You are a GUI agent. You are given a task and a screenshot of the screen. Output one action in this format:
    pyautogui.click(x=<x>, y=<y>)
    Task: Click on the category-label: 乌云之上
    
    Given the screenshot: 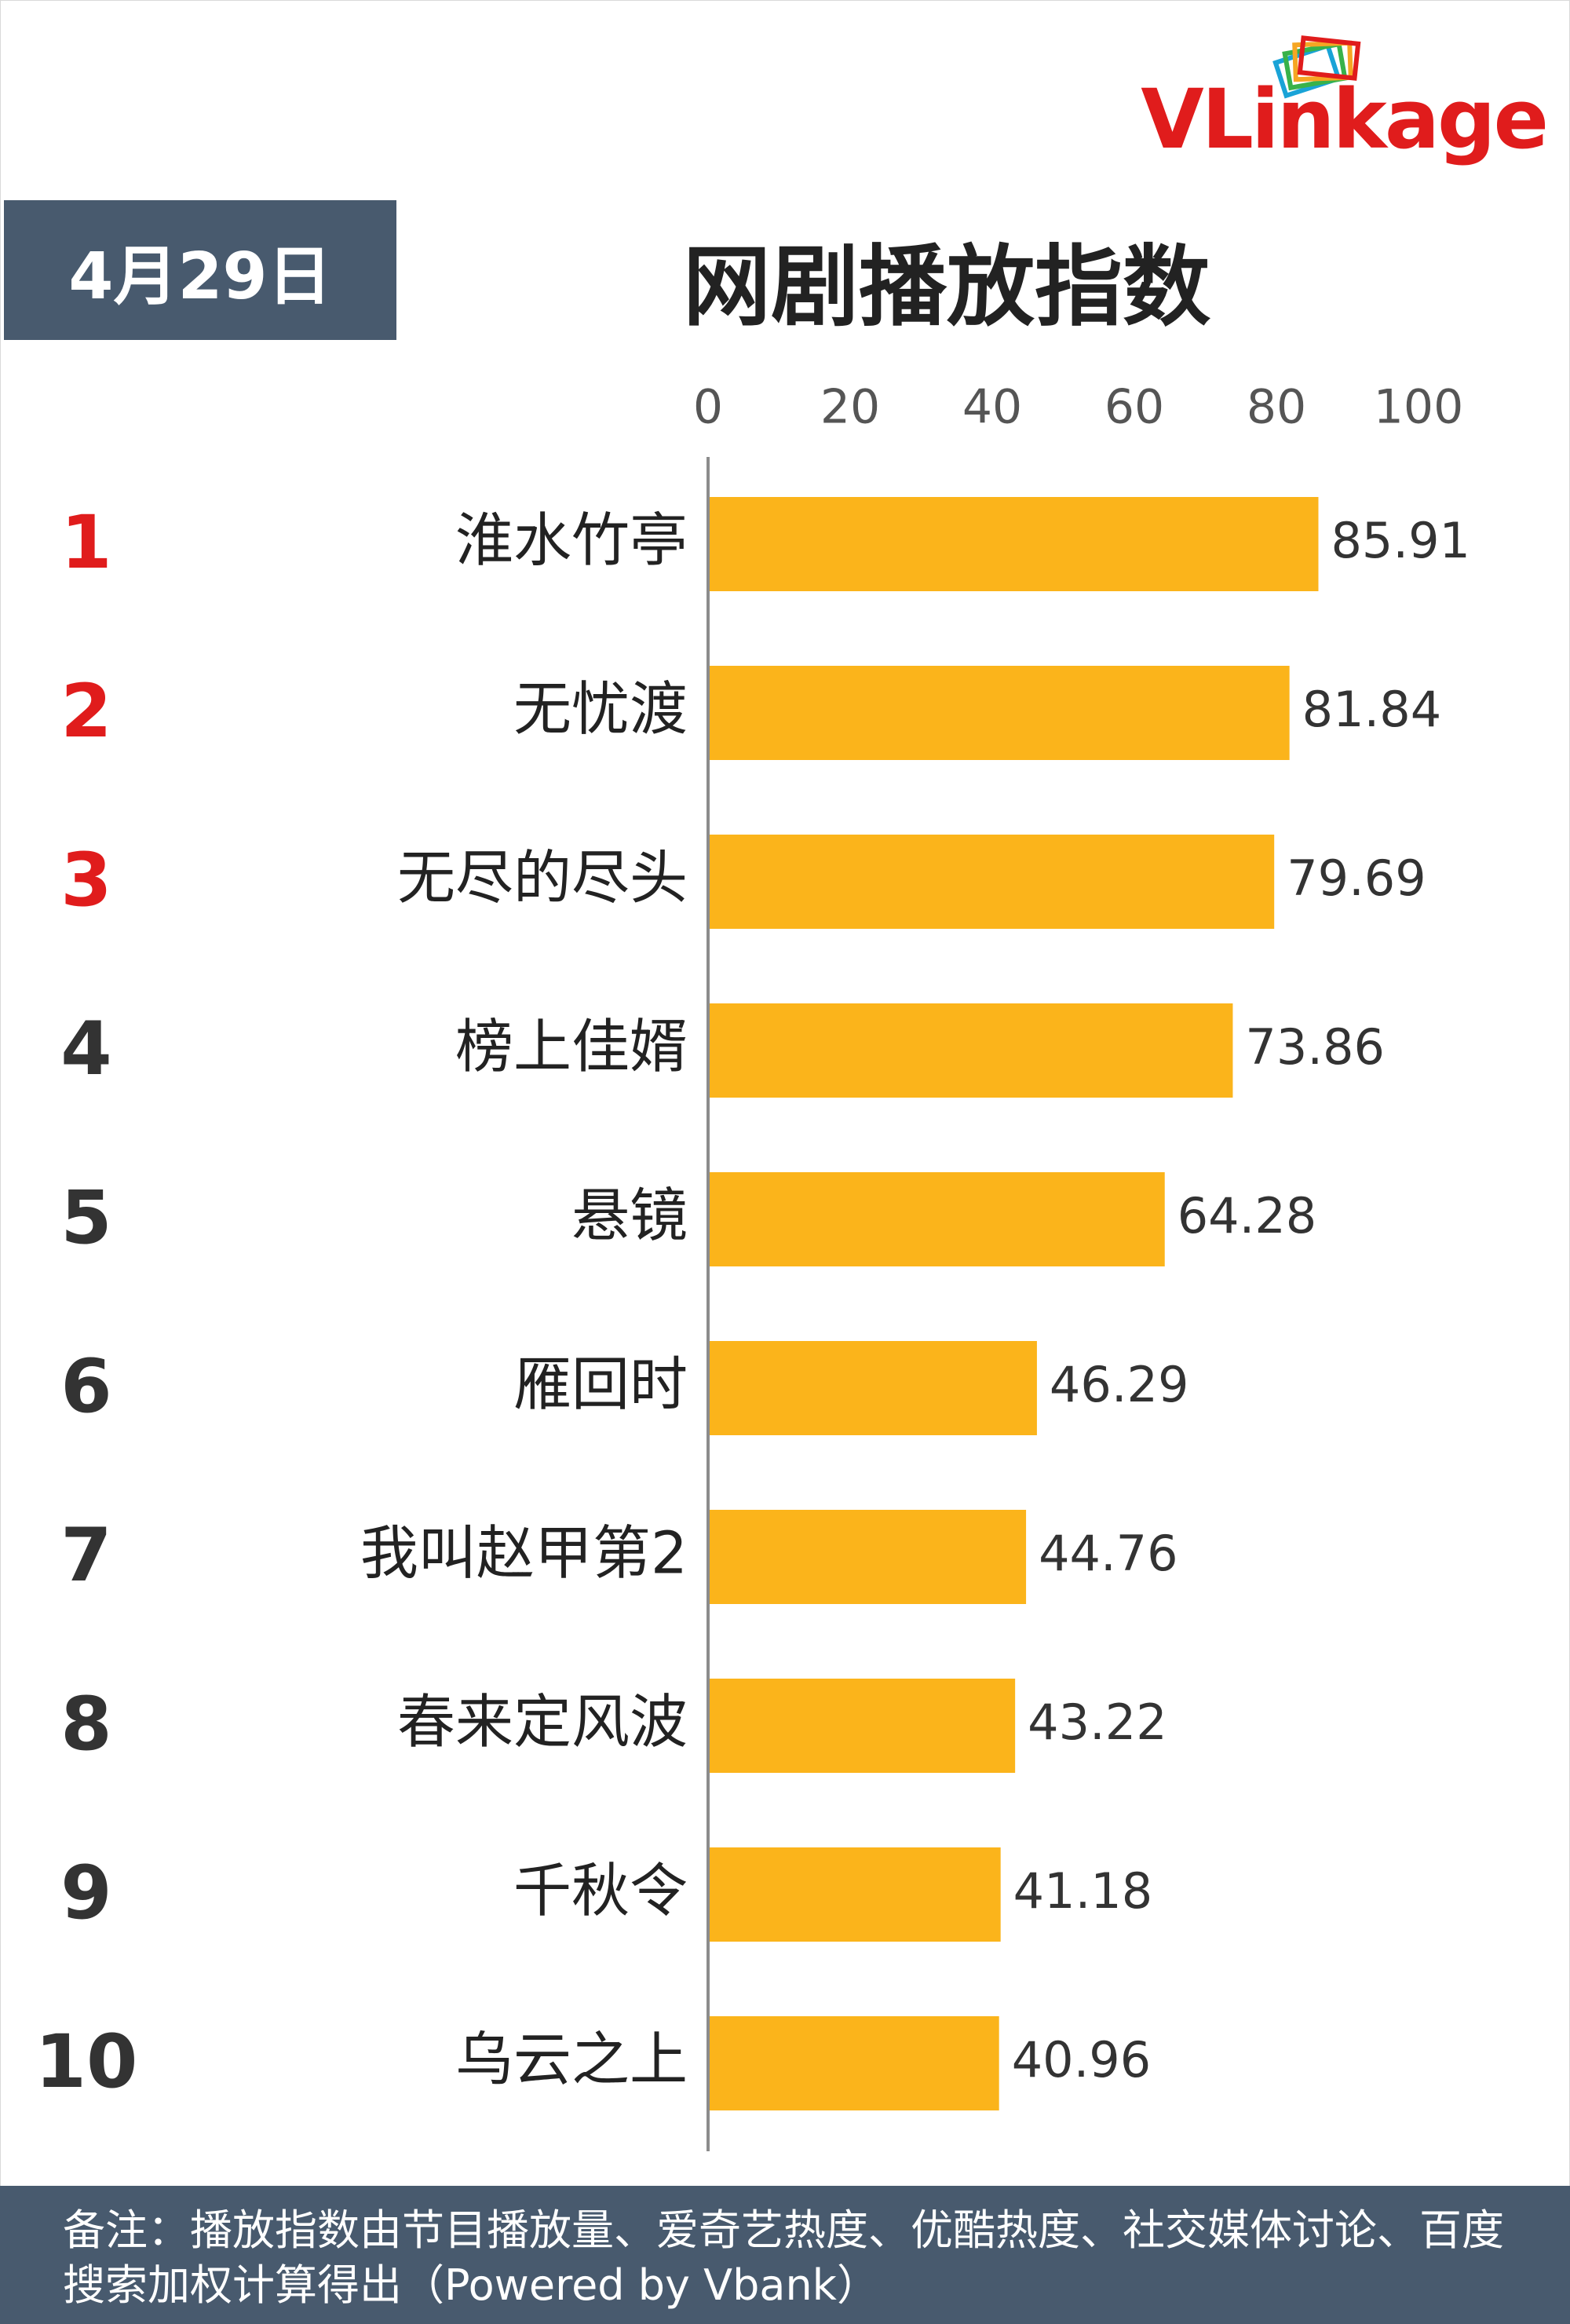 What is the action you would take?
    pyautogui.click(x=571, y=2060)
    